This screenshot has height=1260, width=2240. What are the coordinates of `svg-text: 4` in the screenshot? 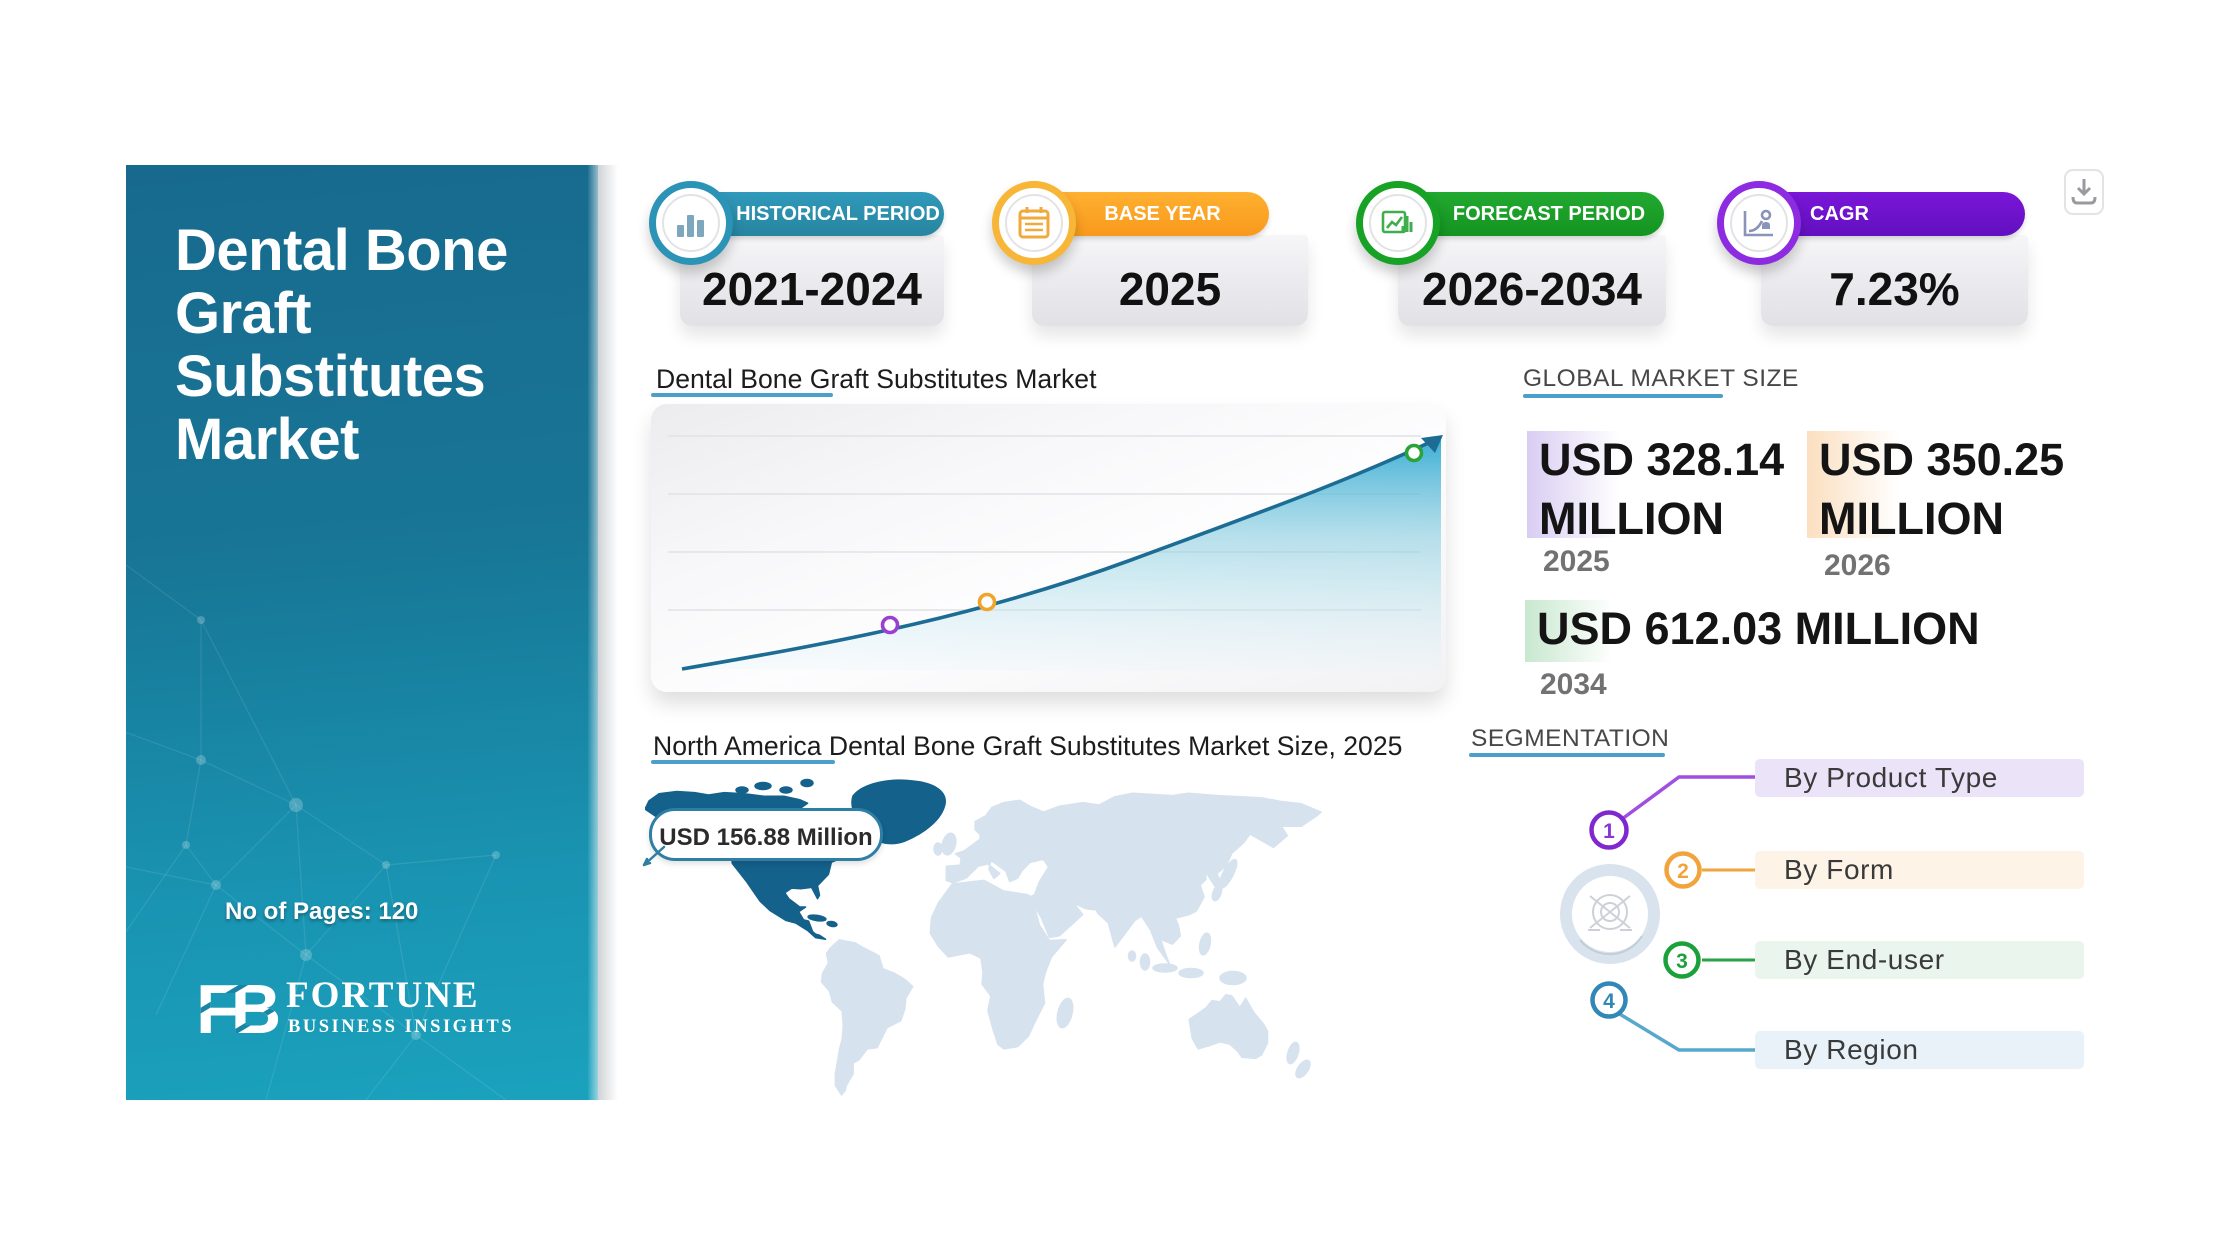 It's located at (1609, 1001).